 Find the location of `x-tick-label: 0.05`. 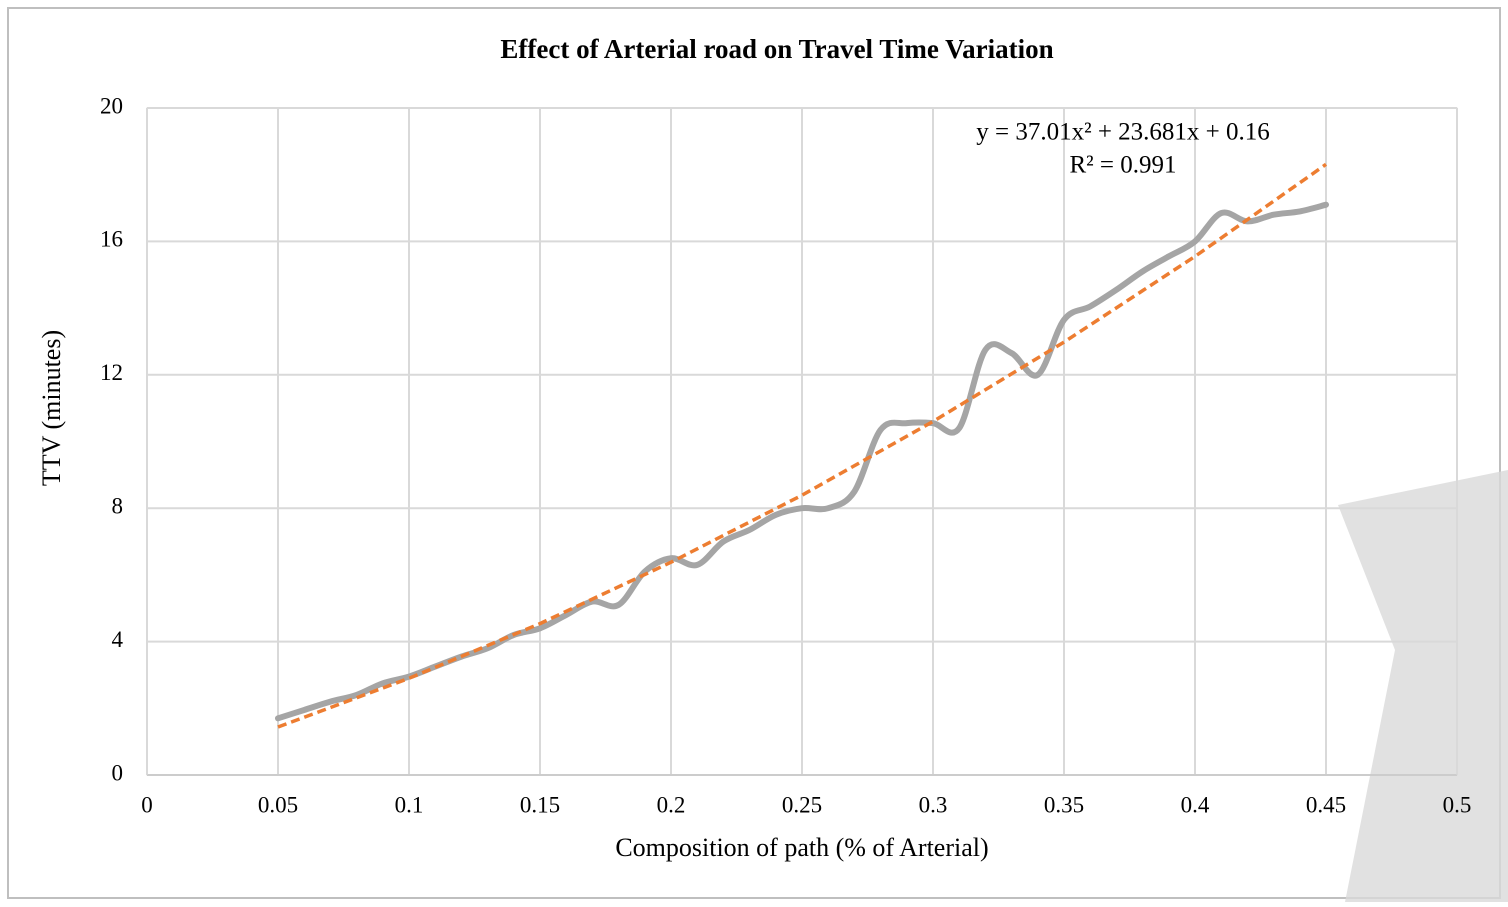

x-tick-label: 0.05 is located at coordinates (278, 804).